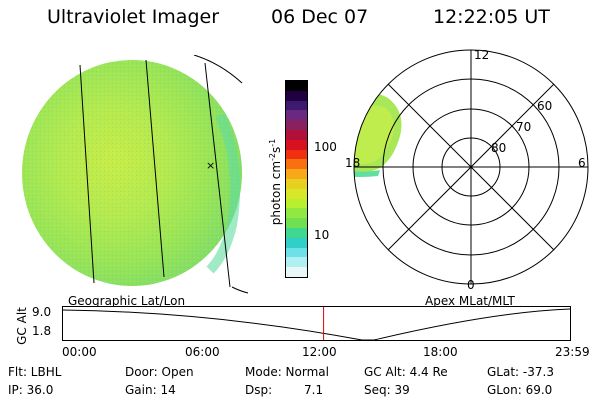  What do you see at coordinates (150, 390) in the screenshot?
I see `gain-info: Gain: 14` at bounding box center [150, 390].